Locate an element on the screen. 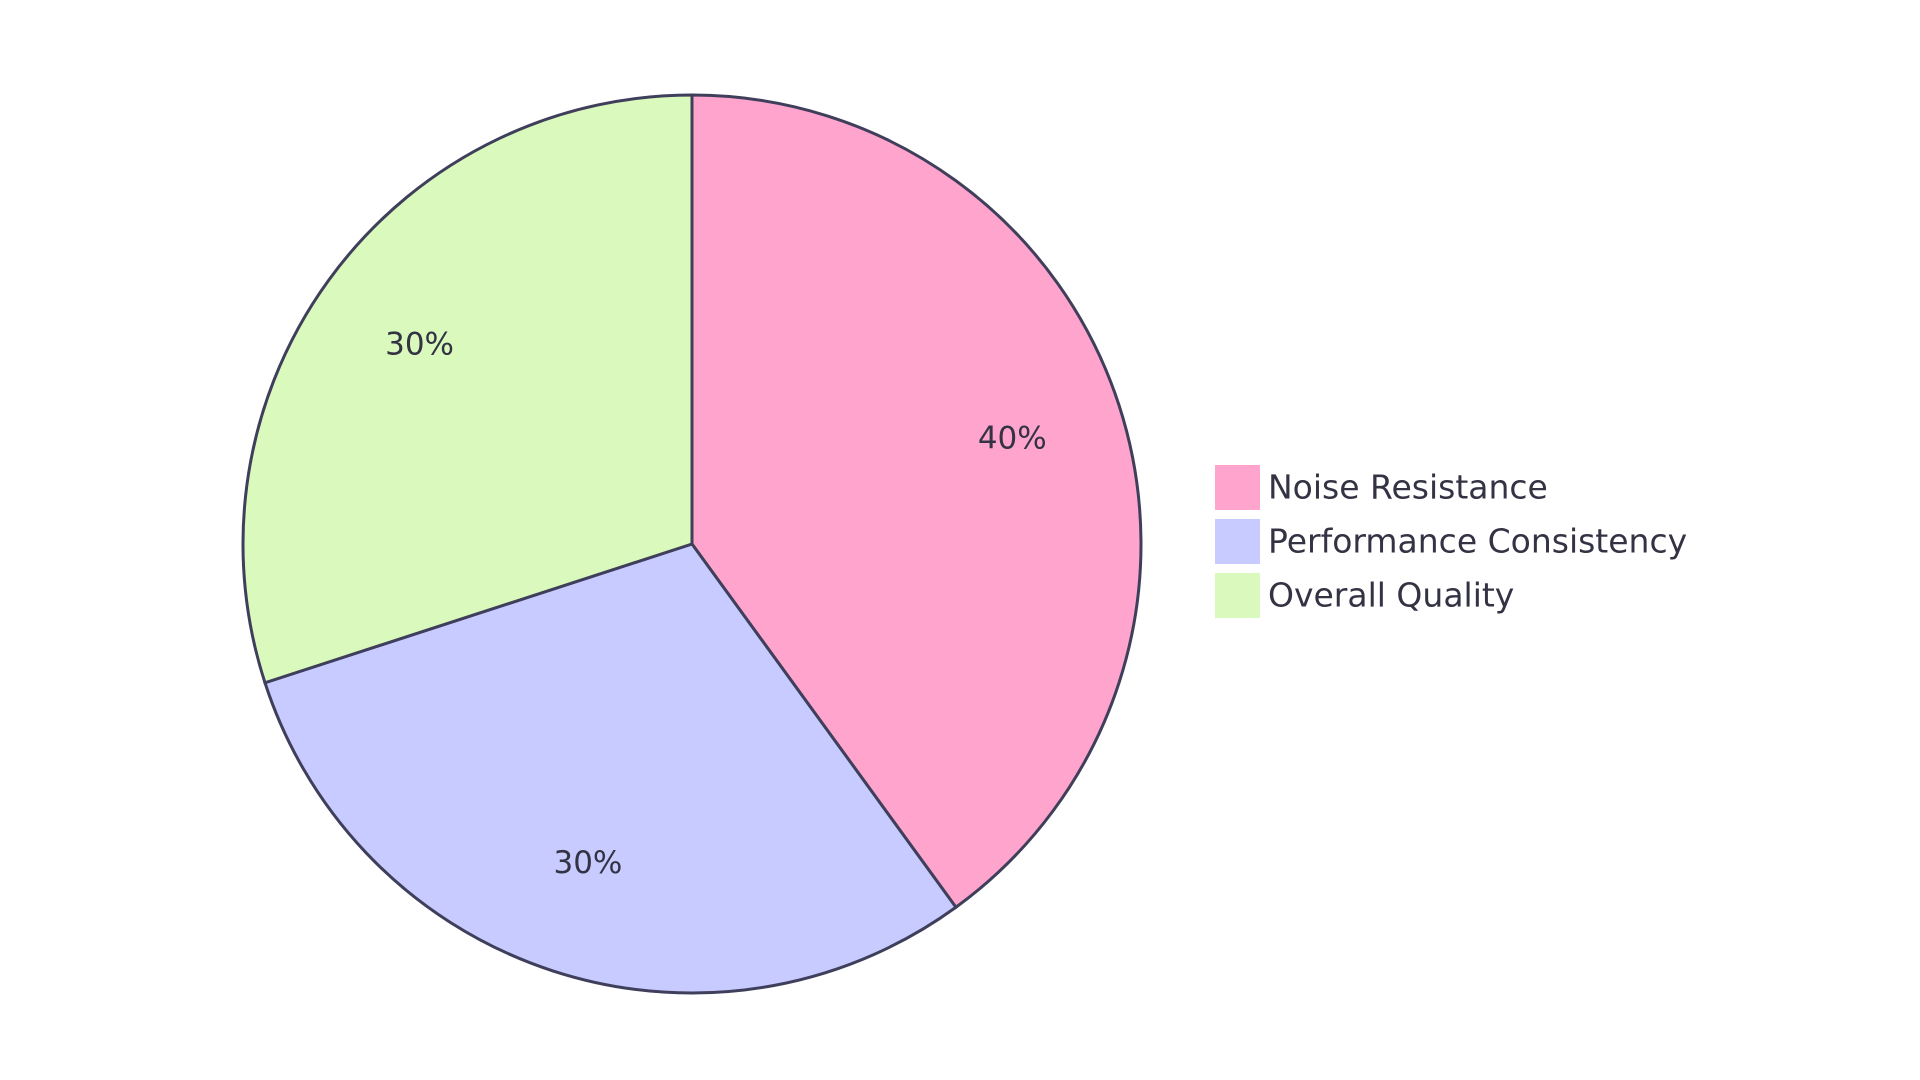 The width and height of the screenshot is (1920, 1080). legend-label: Performance Consistency is located at coordinates (1477, 541).